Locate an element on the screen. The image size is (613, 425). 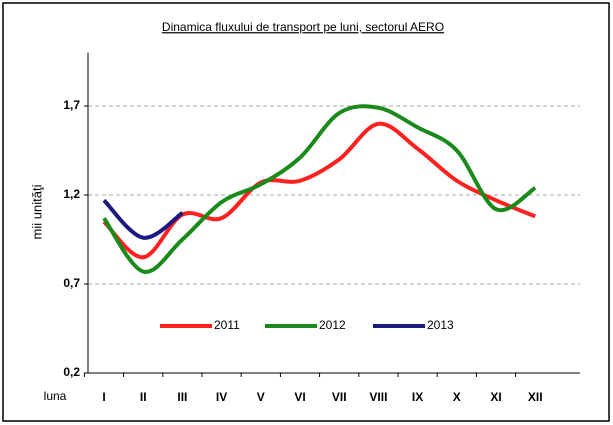
y-axis-label: mii unităţi is located at coordinates (36, 211).